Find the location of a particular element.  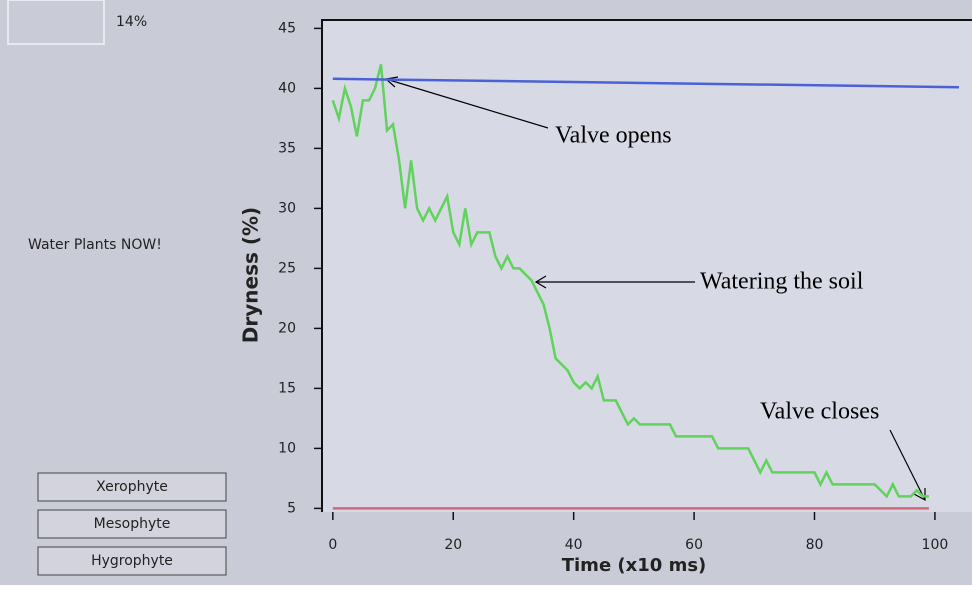

y-tick-label: 10 is located at coordinates (287, 448).